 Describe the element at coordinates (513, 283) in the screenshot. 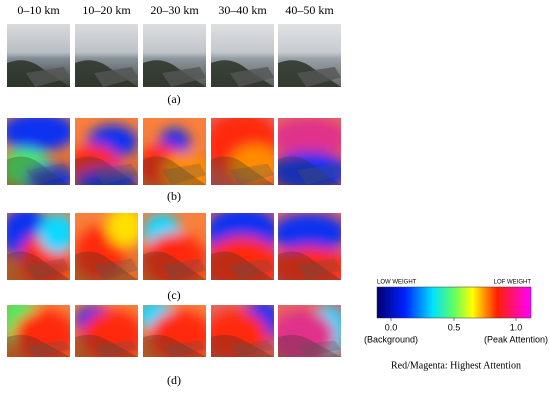

I see `colorbar-title: LOF WEIGHT` at that location.